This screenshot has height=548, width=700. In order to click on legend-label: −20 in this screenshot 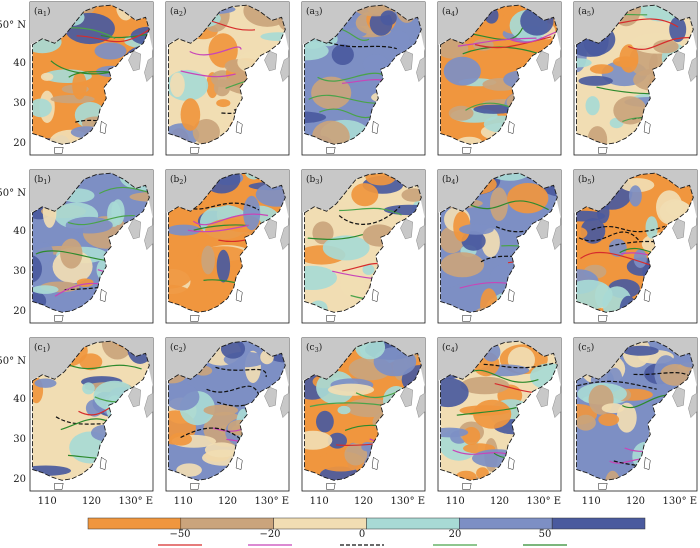, I will do `click(269, 534)`.